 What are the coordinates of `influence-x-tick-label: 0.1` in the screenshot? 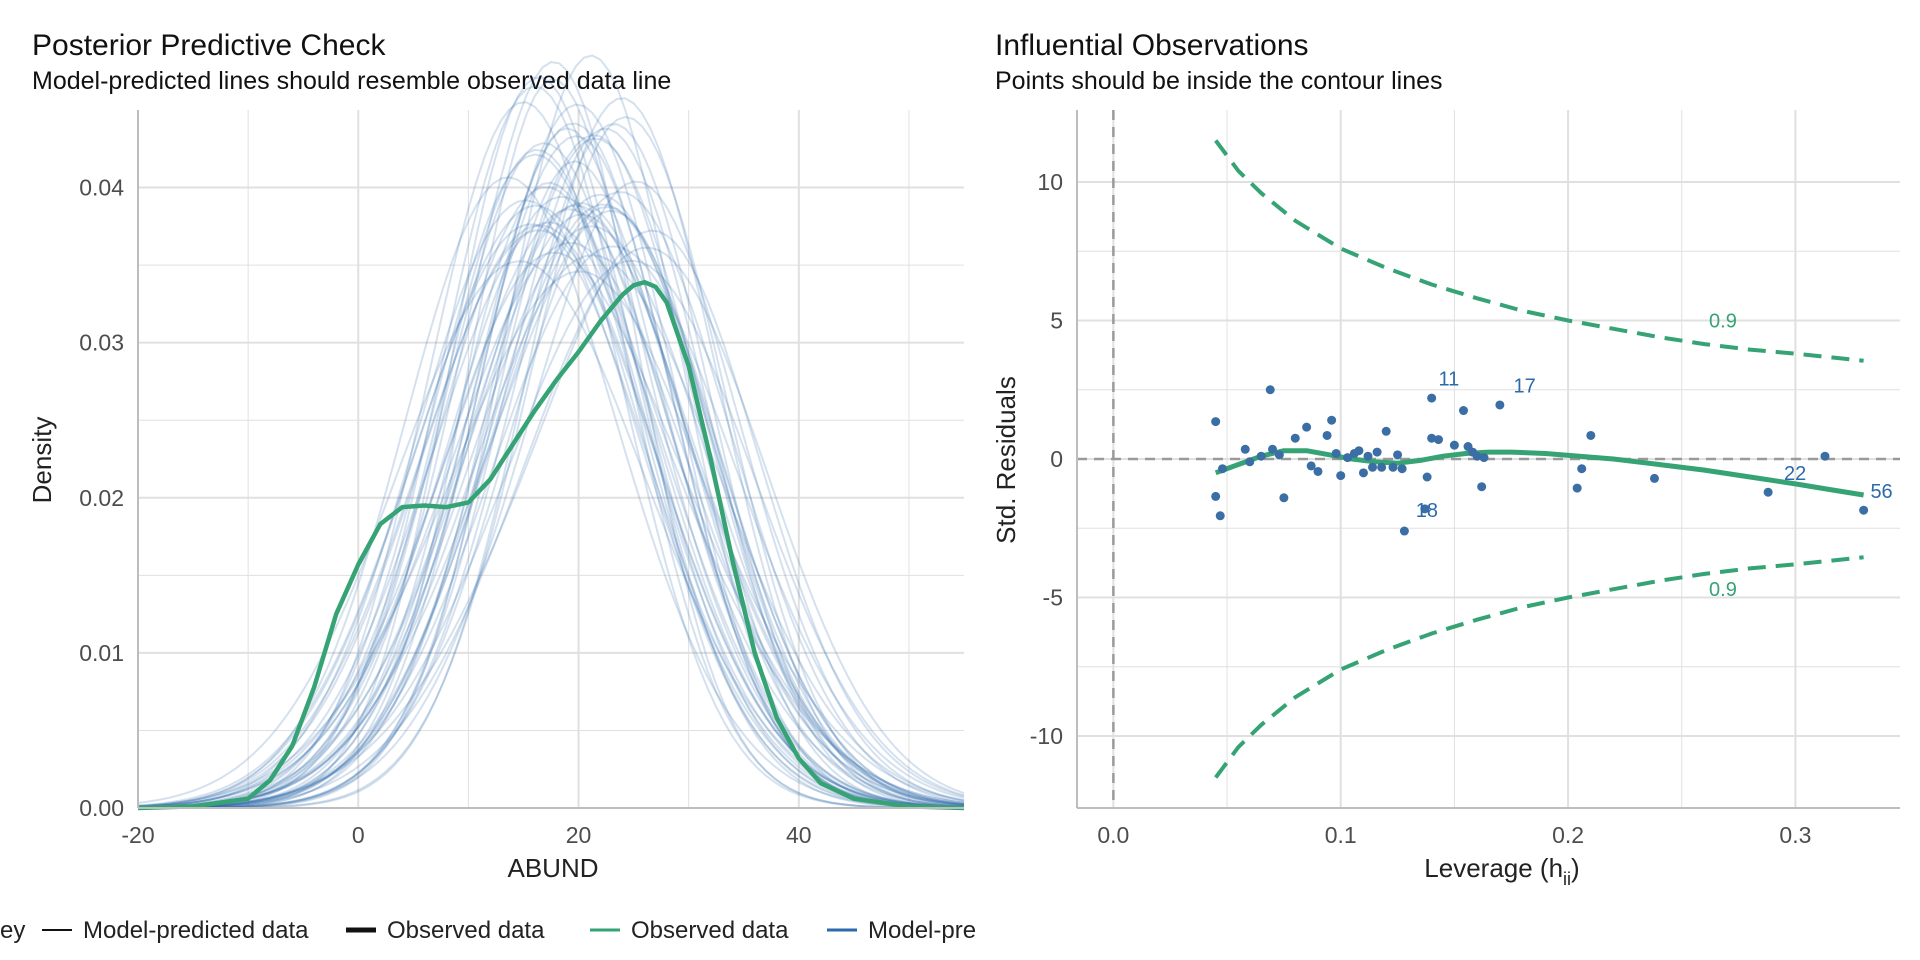 It's located at (1341, 835).